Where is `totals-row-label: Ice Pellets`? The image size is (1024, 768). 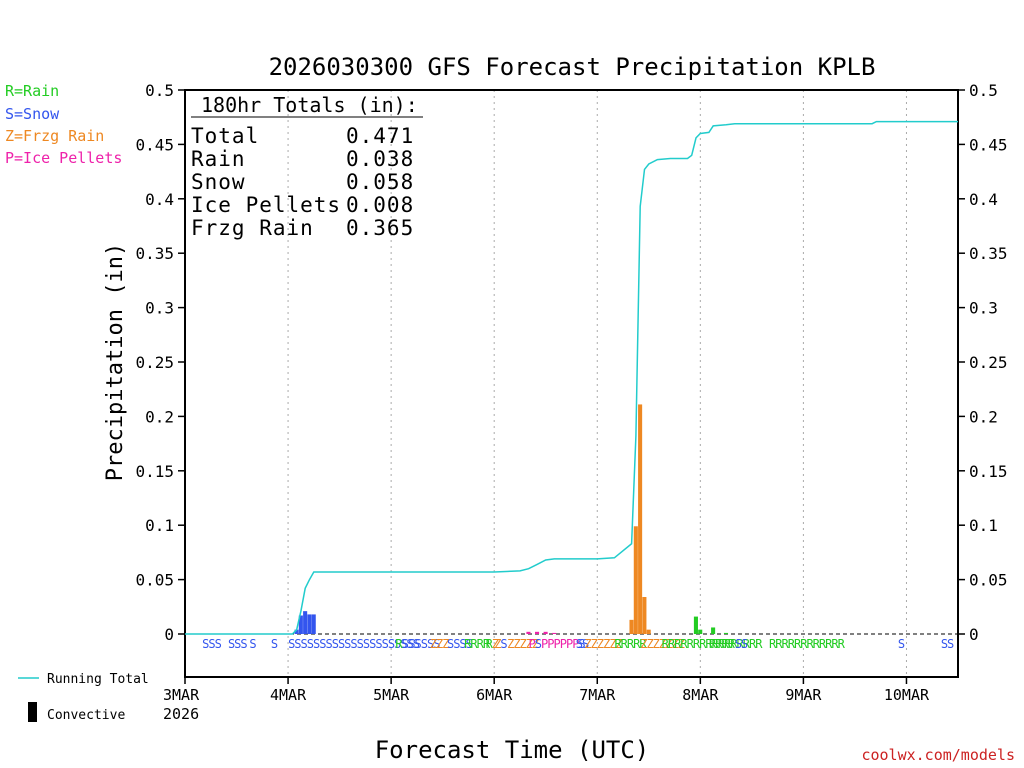
totals-row-label: Ice Pellets is located at coordinates (266, 205).